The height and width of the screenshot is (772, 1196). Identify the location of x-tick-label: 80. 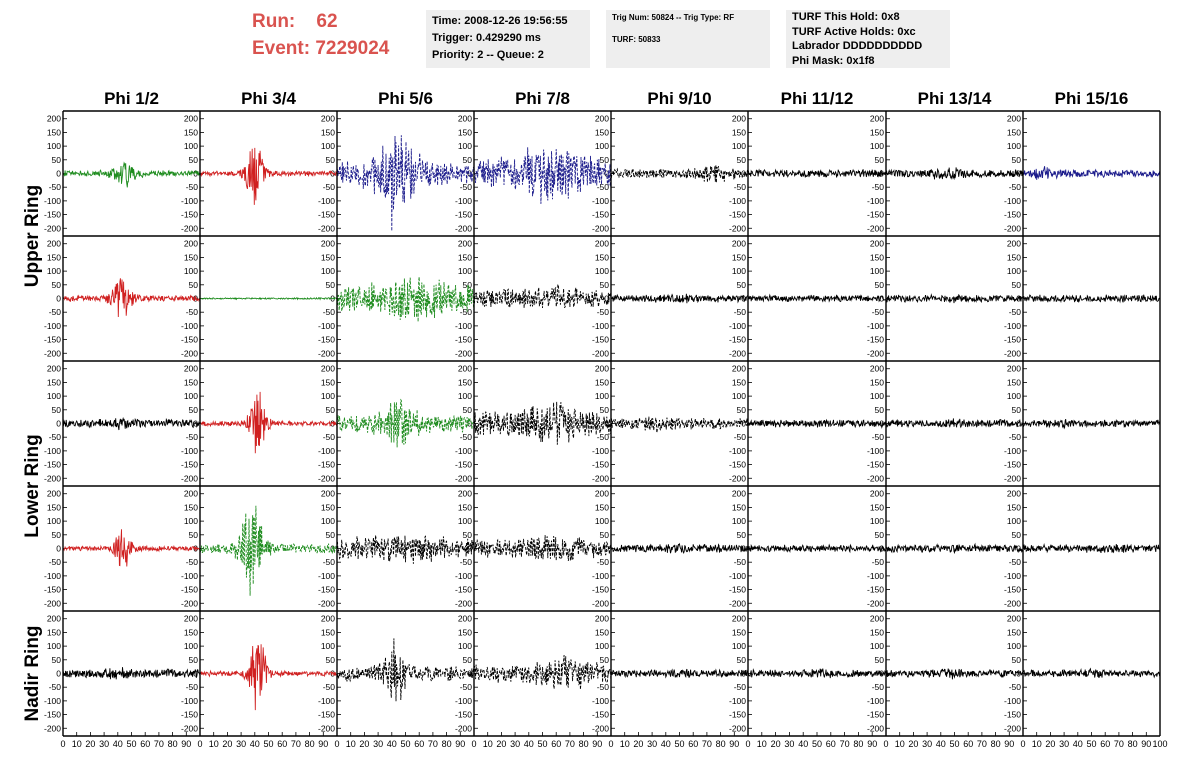
(1133, 744).